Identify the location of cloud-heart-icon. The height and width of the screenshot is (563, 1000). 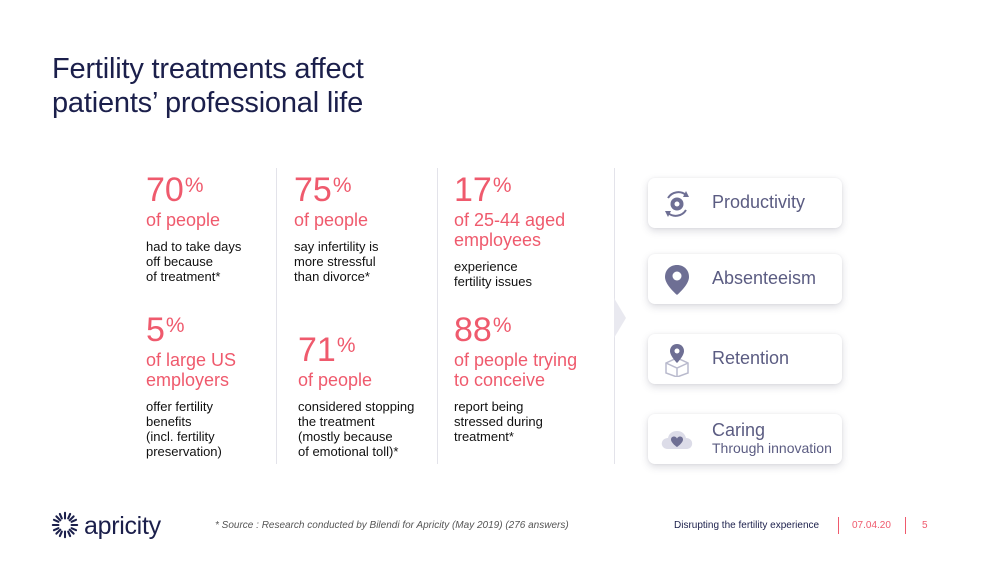
(677, 440).